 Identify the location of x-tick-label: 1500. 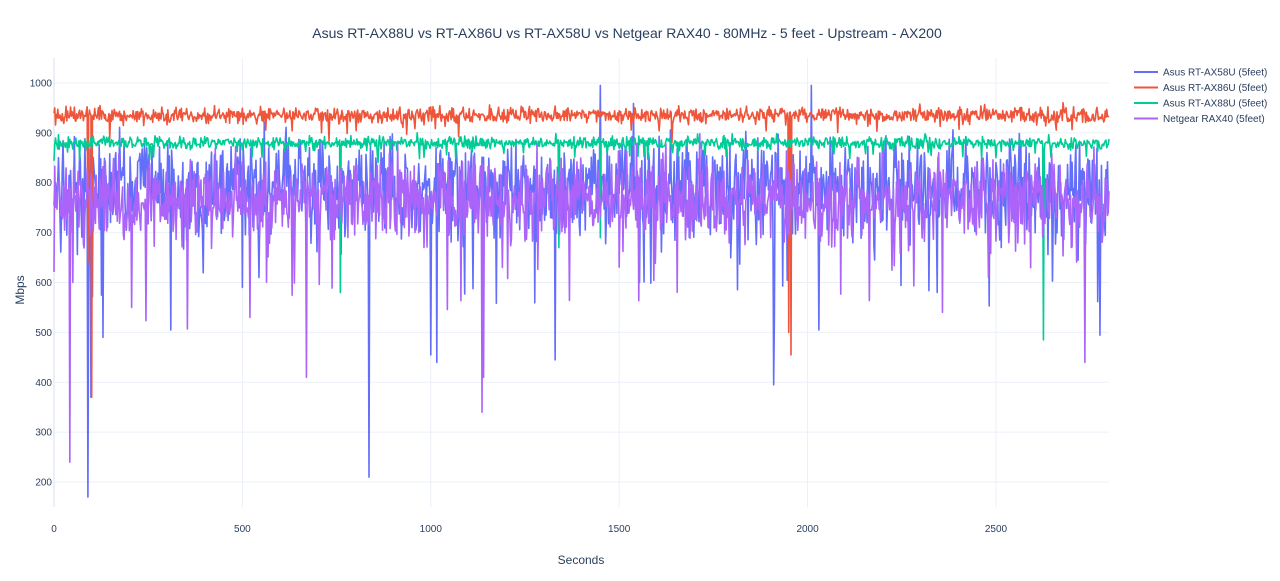
(619, 529).